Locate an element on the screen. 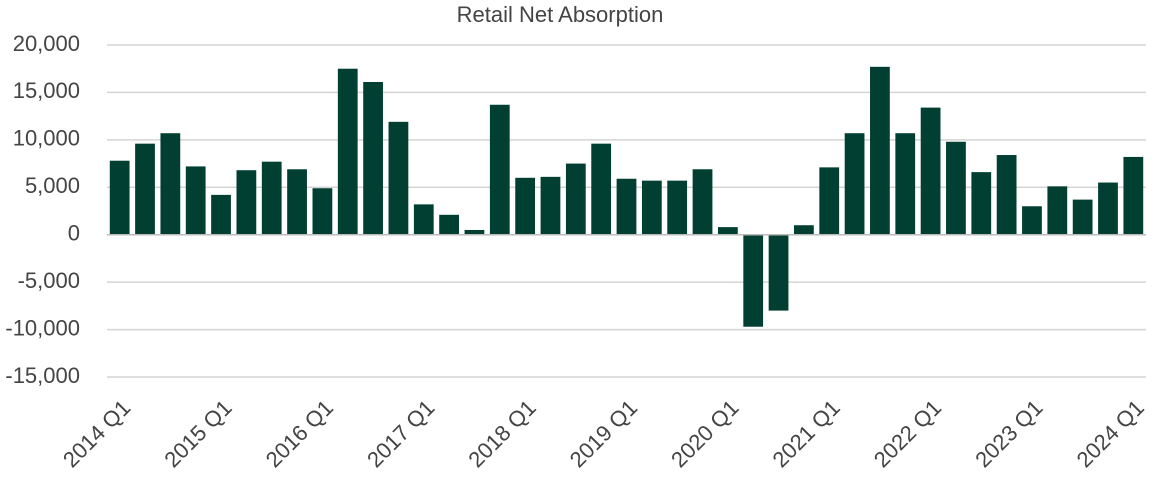  y-tick-label: 20,000 is located at coordinates (46, 43).